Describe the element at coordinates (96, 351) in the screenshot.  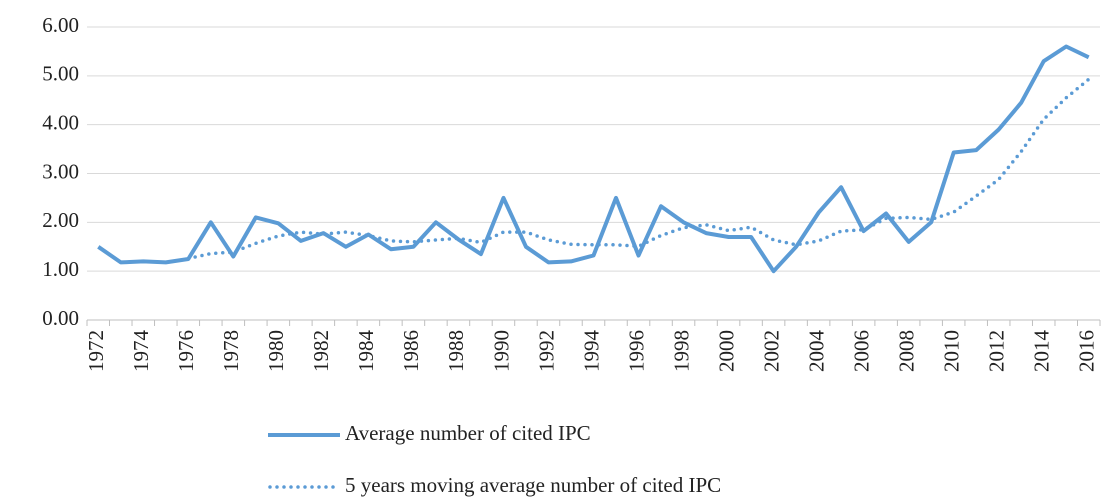
I see `x-tick-label: 1972` at that location.